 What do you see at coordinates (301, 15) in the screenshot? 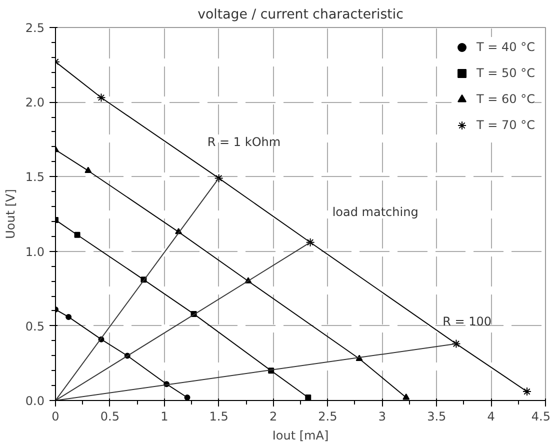
I see `chart-title: voltage / current characteristic` at bounding box center [301, 15].